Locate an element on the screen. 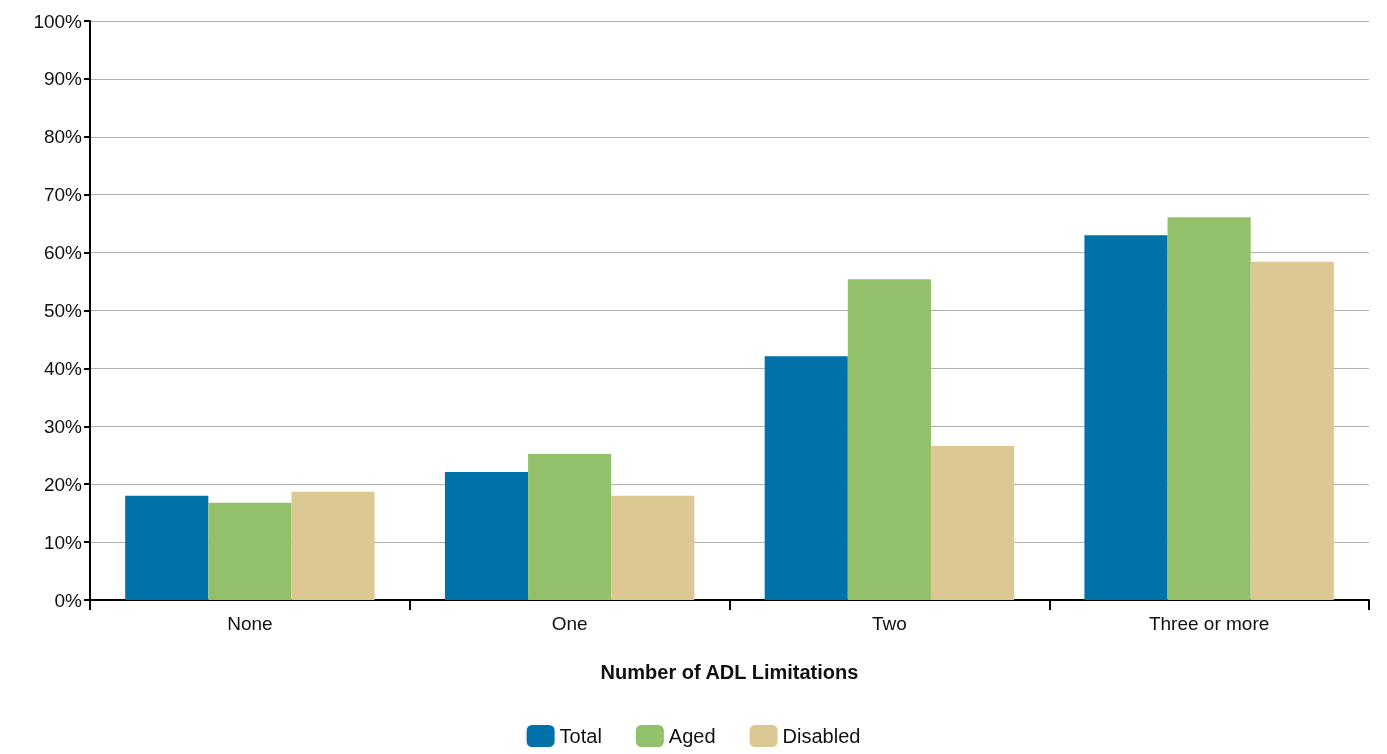 This screenshot has width=1387, height=754. y-tick-label: 10% is located at coordinates (63, 542).